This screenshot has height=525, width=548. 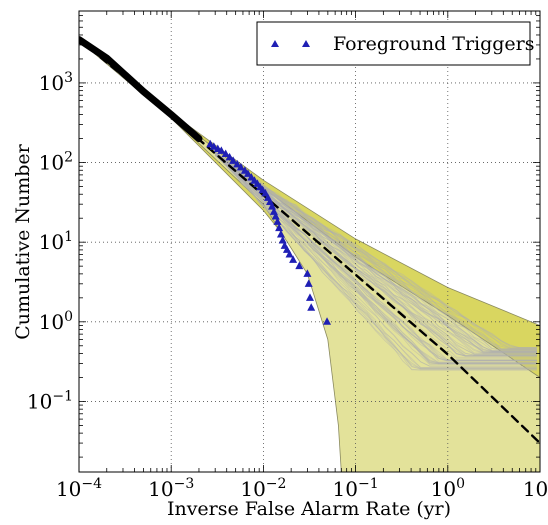 What do you see at coordinates (309, 509) in the screenshot?
I see `x-axis-label: Inverse False Alarm Rate (yr)` at bounding box center [309, 509].